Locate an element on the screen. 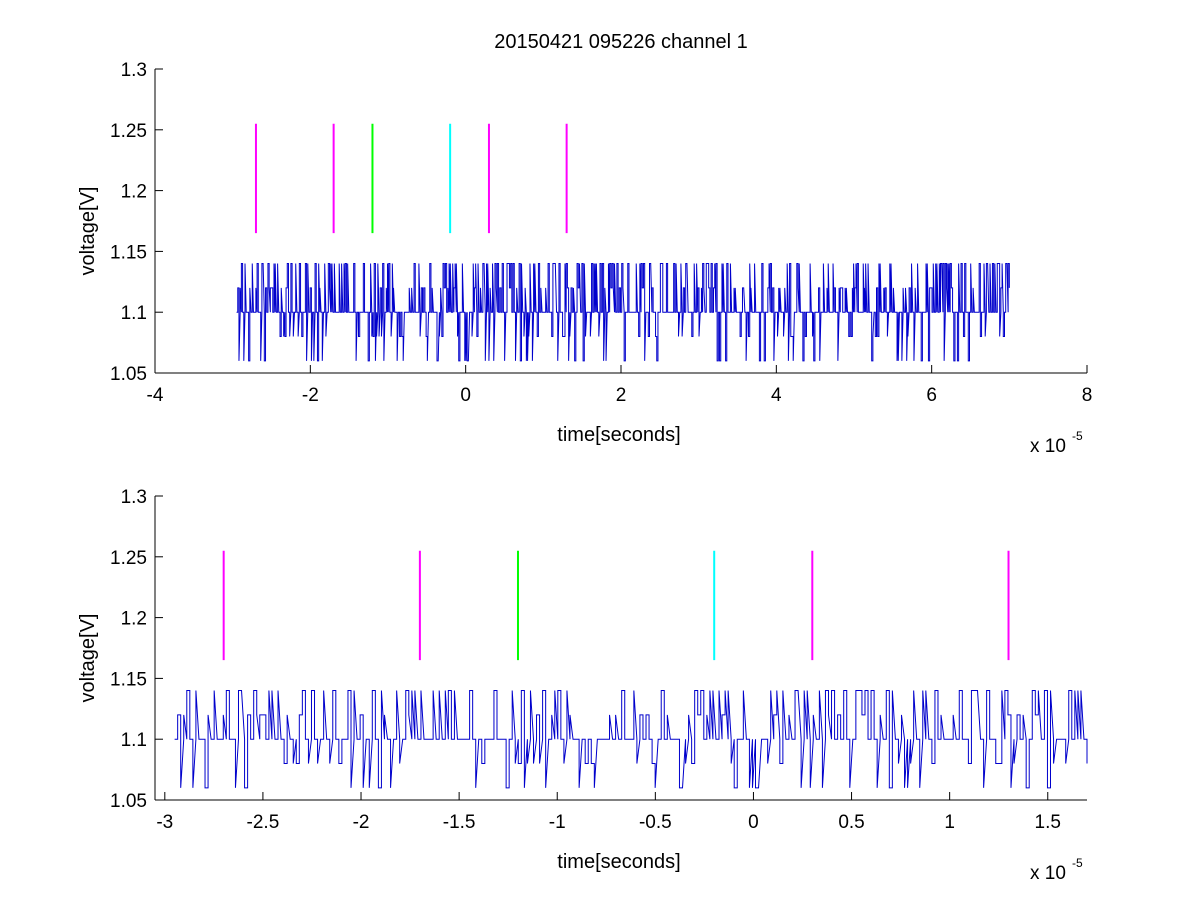  figure-title: 20150421 095226 channel 1 is located at coordinates (621, 42).